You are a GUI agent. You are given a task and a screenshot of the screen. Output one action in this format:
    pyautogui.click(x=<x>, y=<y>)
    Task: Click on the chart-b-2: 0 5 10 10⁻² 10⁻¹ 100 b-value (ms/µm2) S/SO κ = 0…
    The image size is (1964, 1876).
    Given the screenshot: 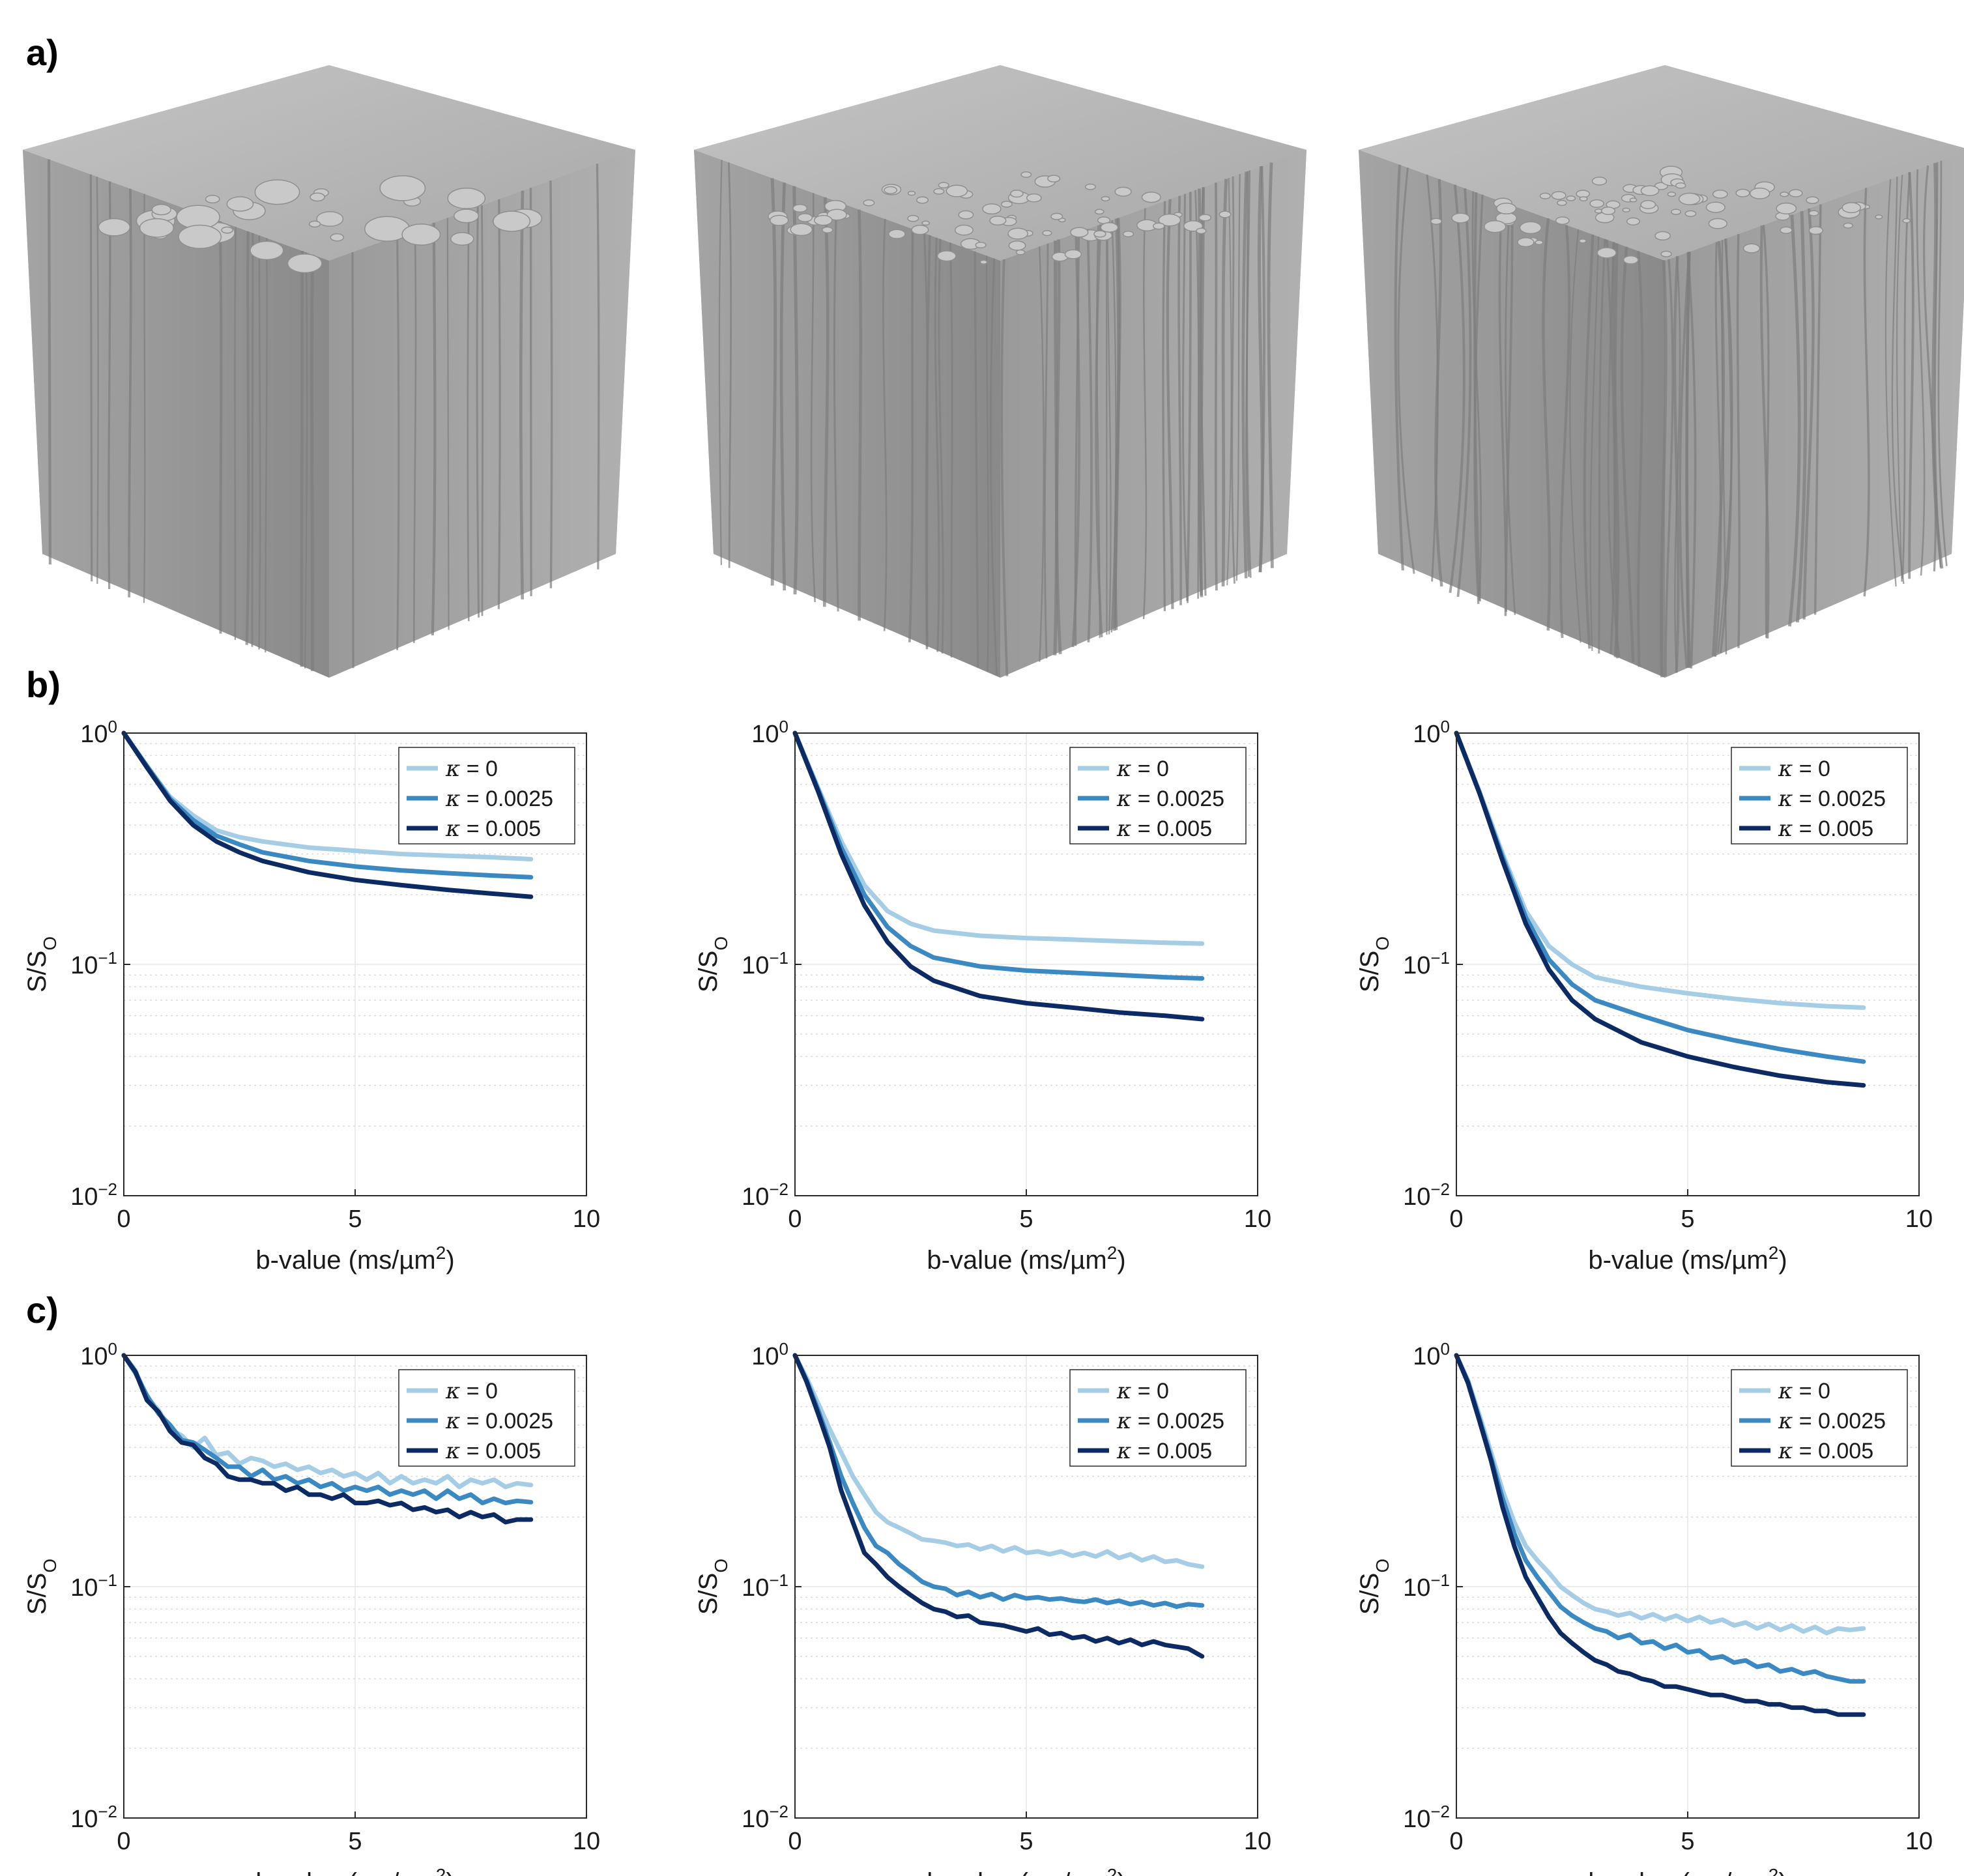 What is the action you would take?
    pyautogui.click(x=982, y=996)
    